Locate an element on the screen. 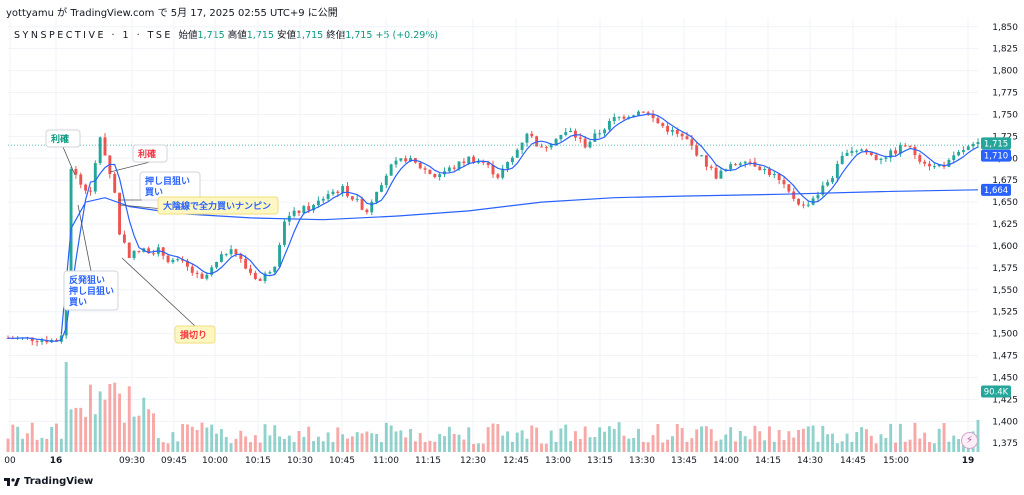 The height and width of the screenshot is (495, 1024). time-tick-label: 13:45 is located at coordinates (684, 461).